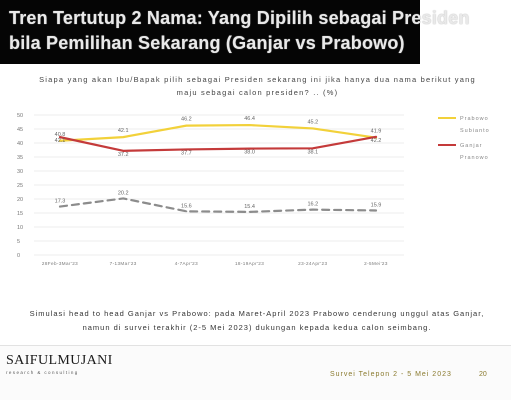  Describe the element at coordinates (186, 153) in the screenshot. I see `data-label: 37.7` at that location.